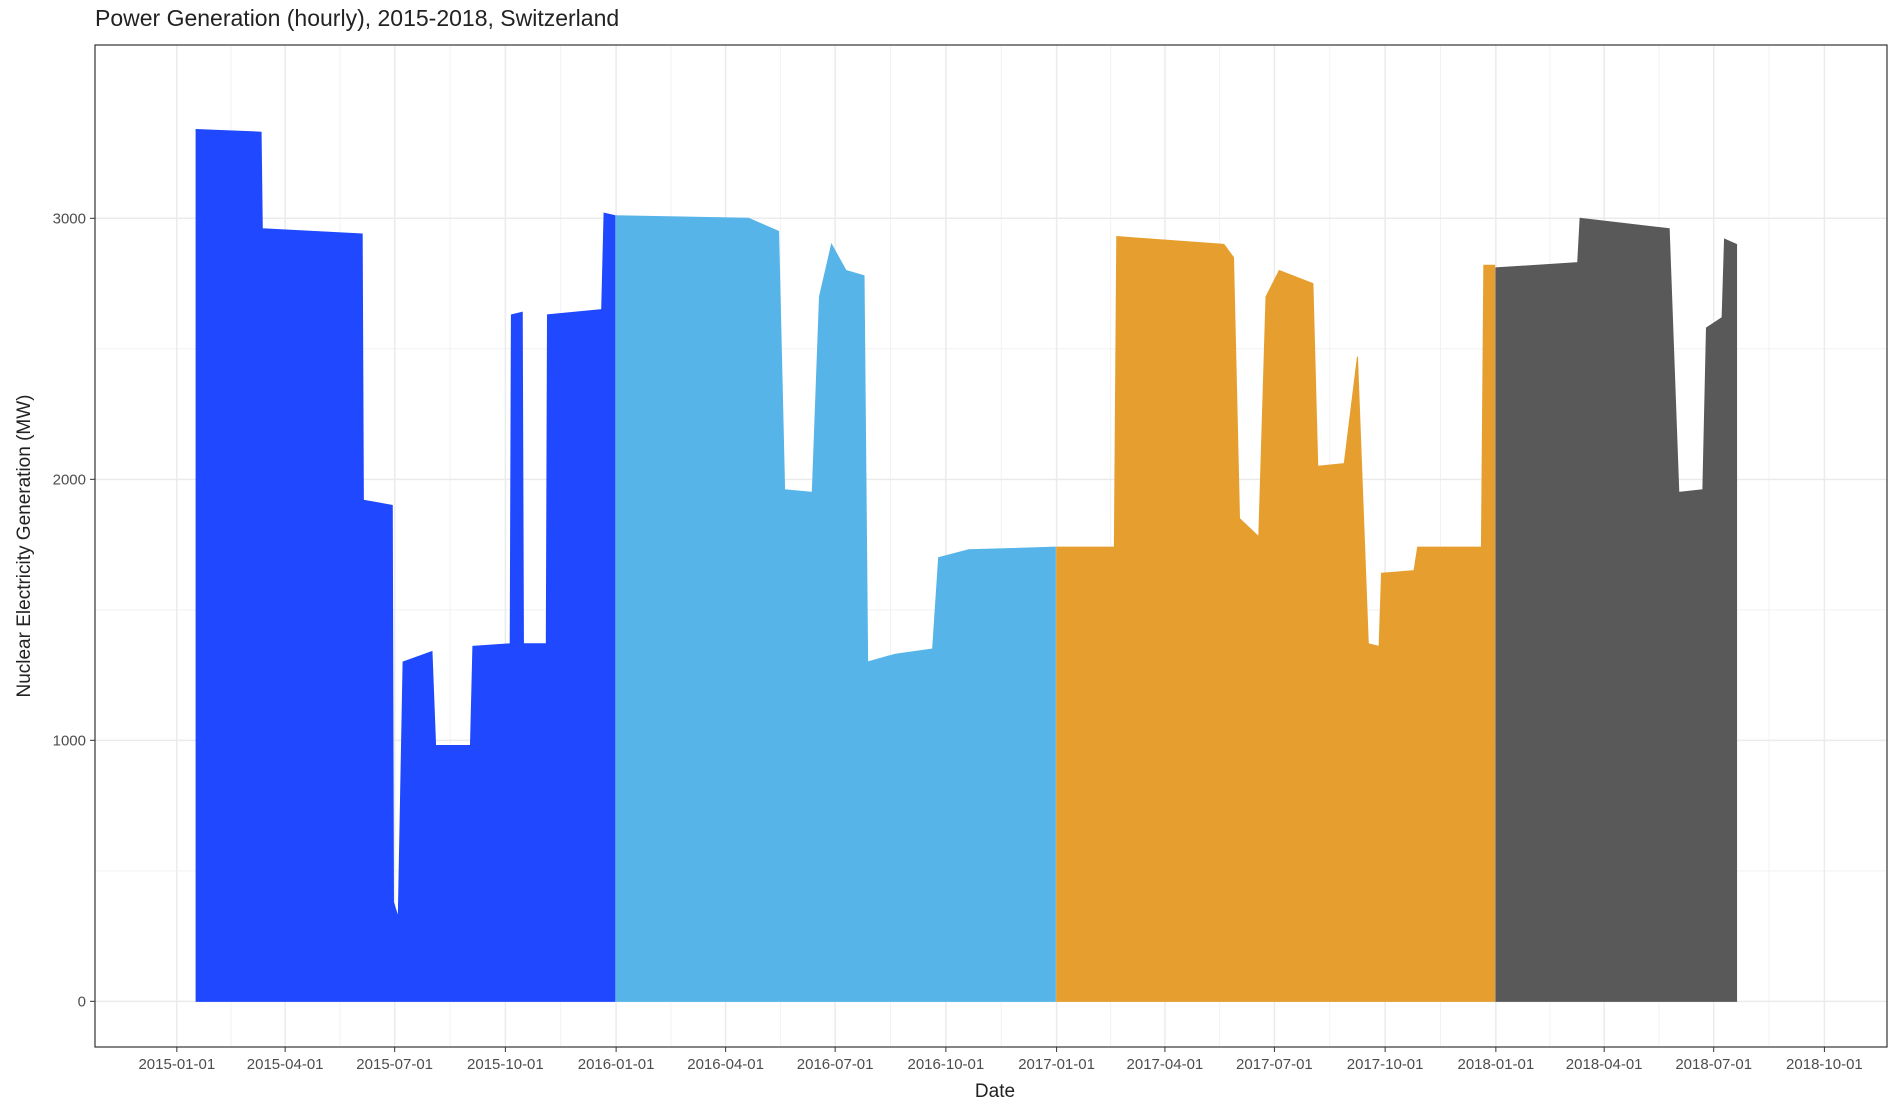  I want to click on x-tick-label: 2017-01-01, so click(1056, 1064).